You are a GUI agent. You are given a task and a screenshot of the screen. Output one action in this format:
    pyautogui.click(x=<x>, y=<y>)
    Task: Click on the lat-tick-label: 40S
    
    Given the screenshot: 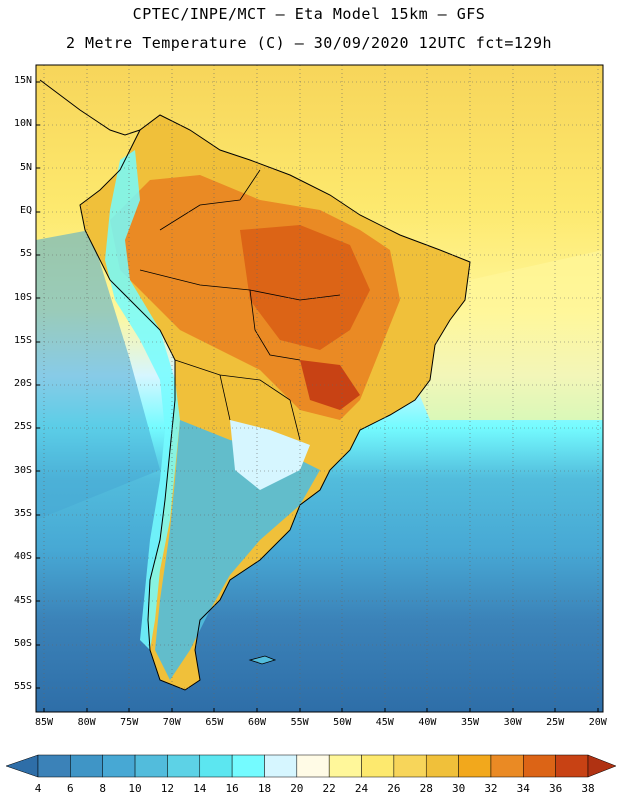 What is the action you would take?
    pyautogui.click(x=22, y=557)
    